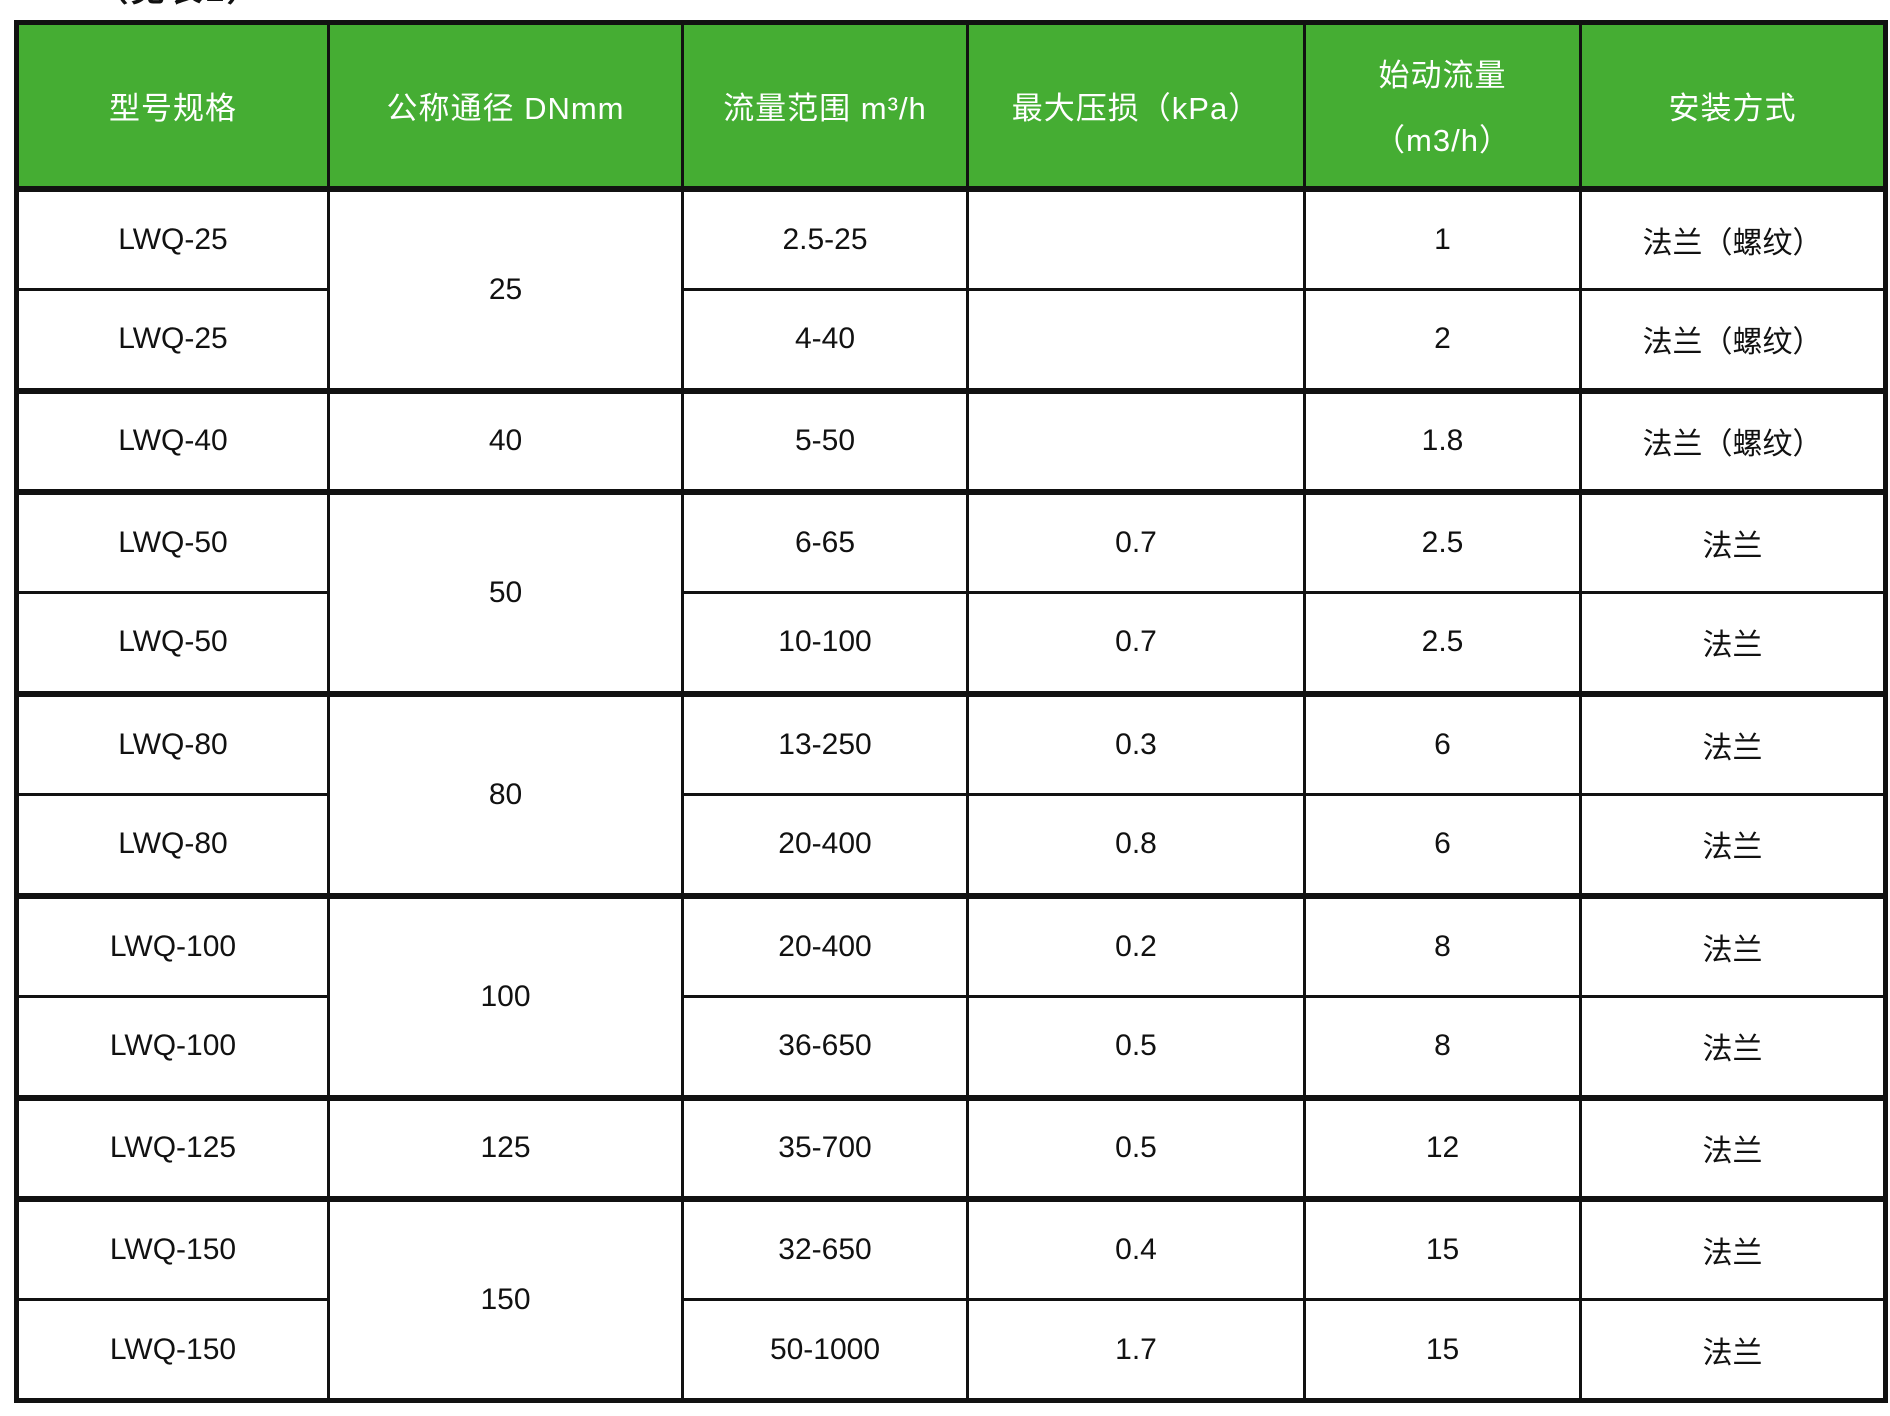 Image resolution: width=1890 pixels, height=1416 pixels. I want to click on cell-pressure-loss: 0.2, so click(1136, 945).